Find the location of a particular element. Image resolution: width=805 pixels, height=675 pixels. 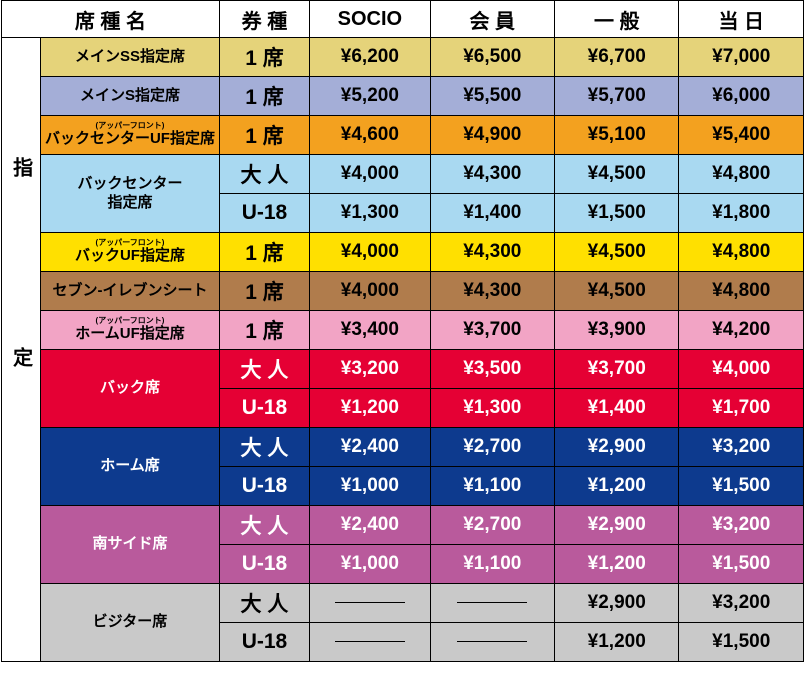

seat-name: ホーム席 is located at coordinates (130, 466).